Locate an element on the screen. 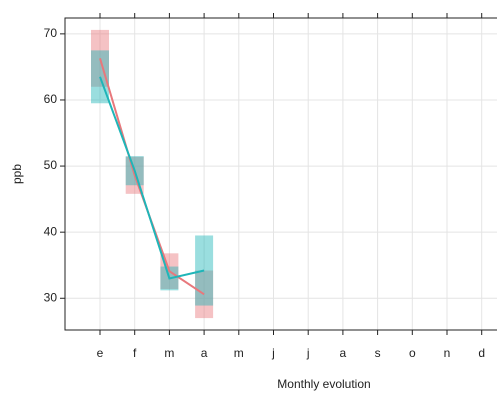 This screenshot has width=497, height=399. x-tick-label: d is located at coordinates (481, 353).